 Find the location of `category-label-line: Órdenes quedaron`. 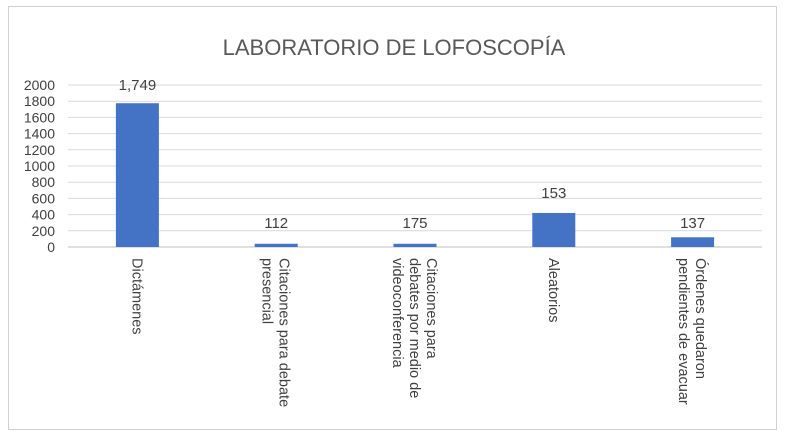

category-label-line: Órdenes quedaron is located at coordinates (700, 318).